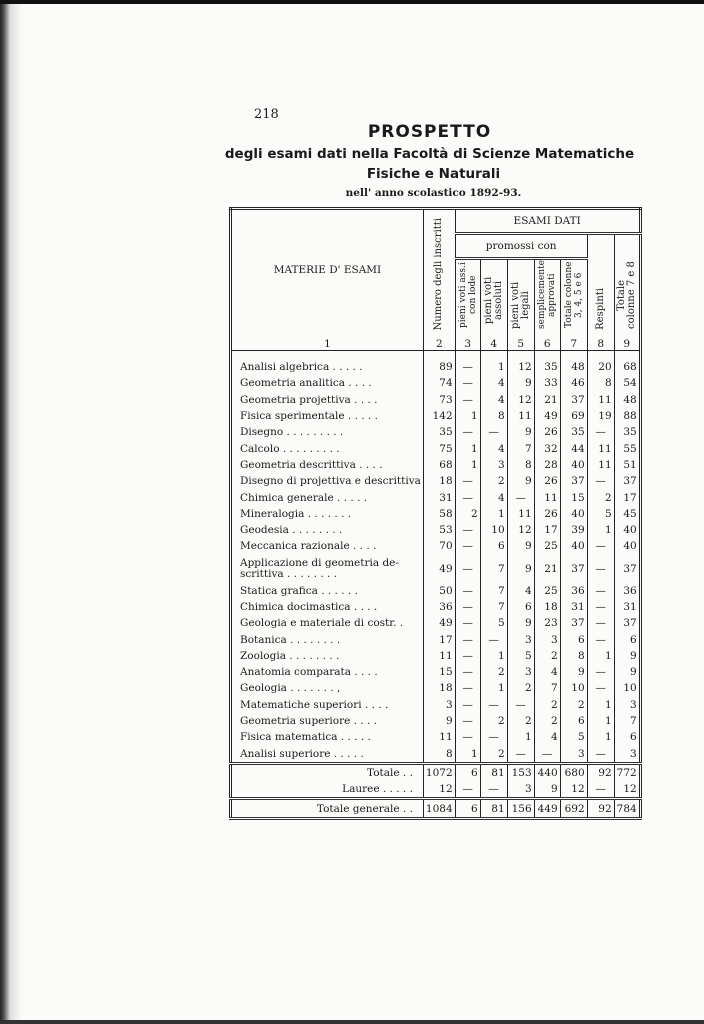 This screenshot has width=704, height=1024. Describe the element at coordinates (520, 672) in the screenshot. I see `cell-col5: 3` at that location.